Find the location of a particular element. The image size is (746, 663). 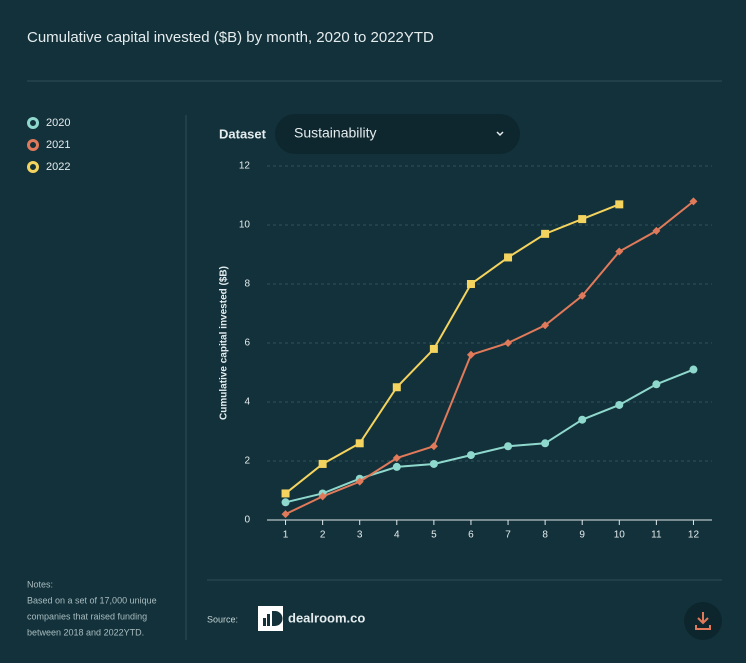

notes-line: Based on a set of 17,000 unique is located at coordinates (92, 600).